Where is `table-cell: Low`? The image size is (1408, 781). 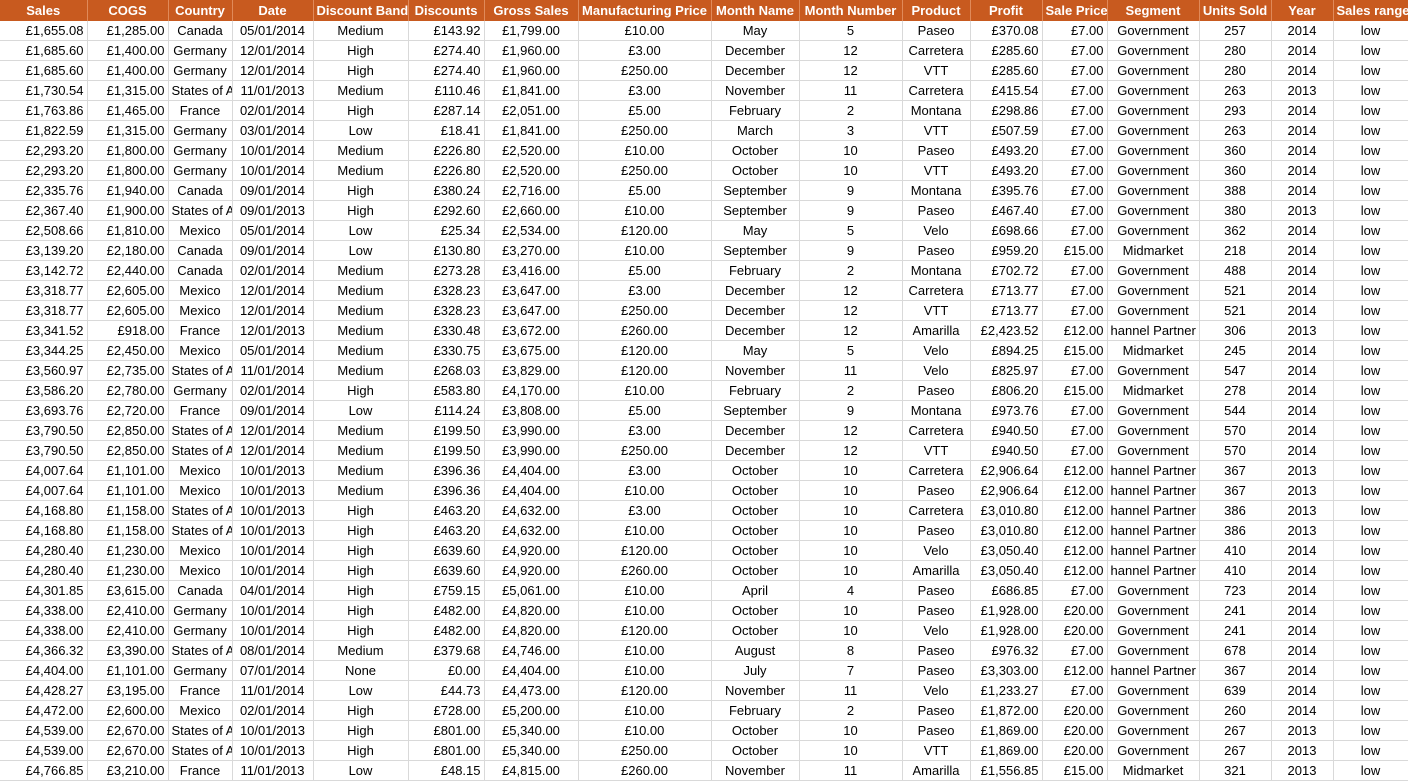 table-cell: Low is located at coordinates (361, 130).